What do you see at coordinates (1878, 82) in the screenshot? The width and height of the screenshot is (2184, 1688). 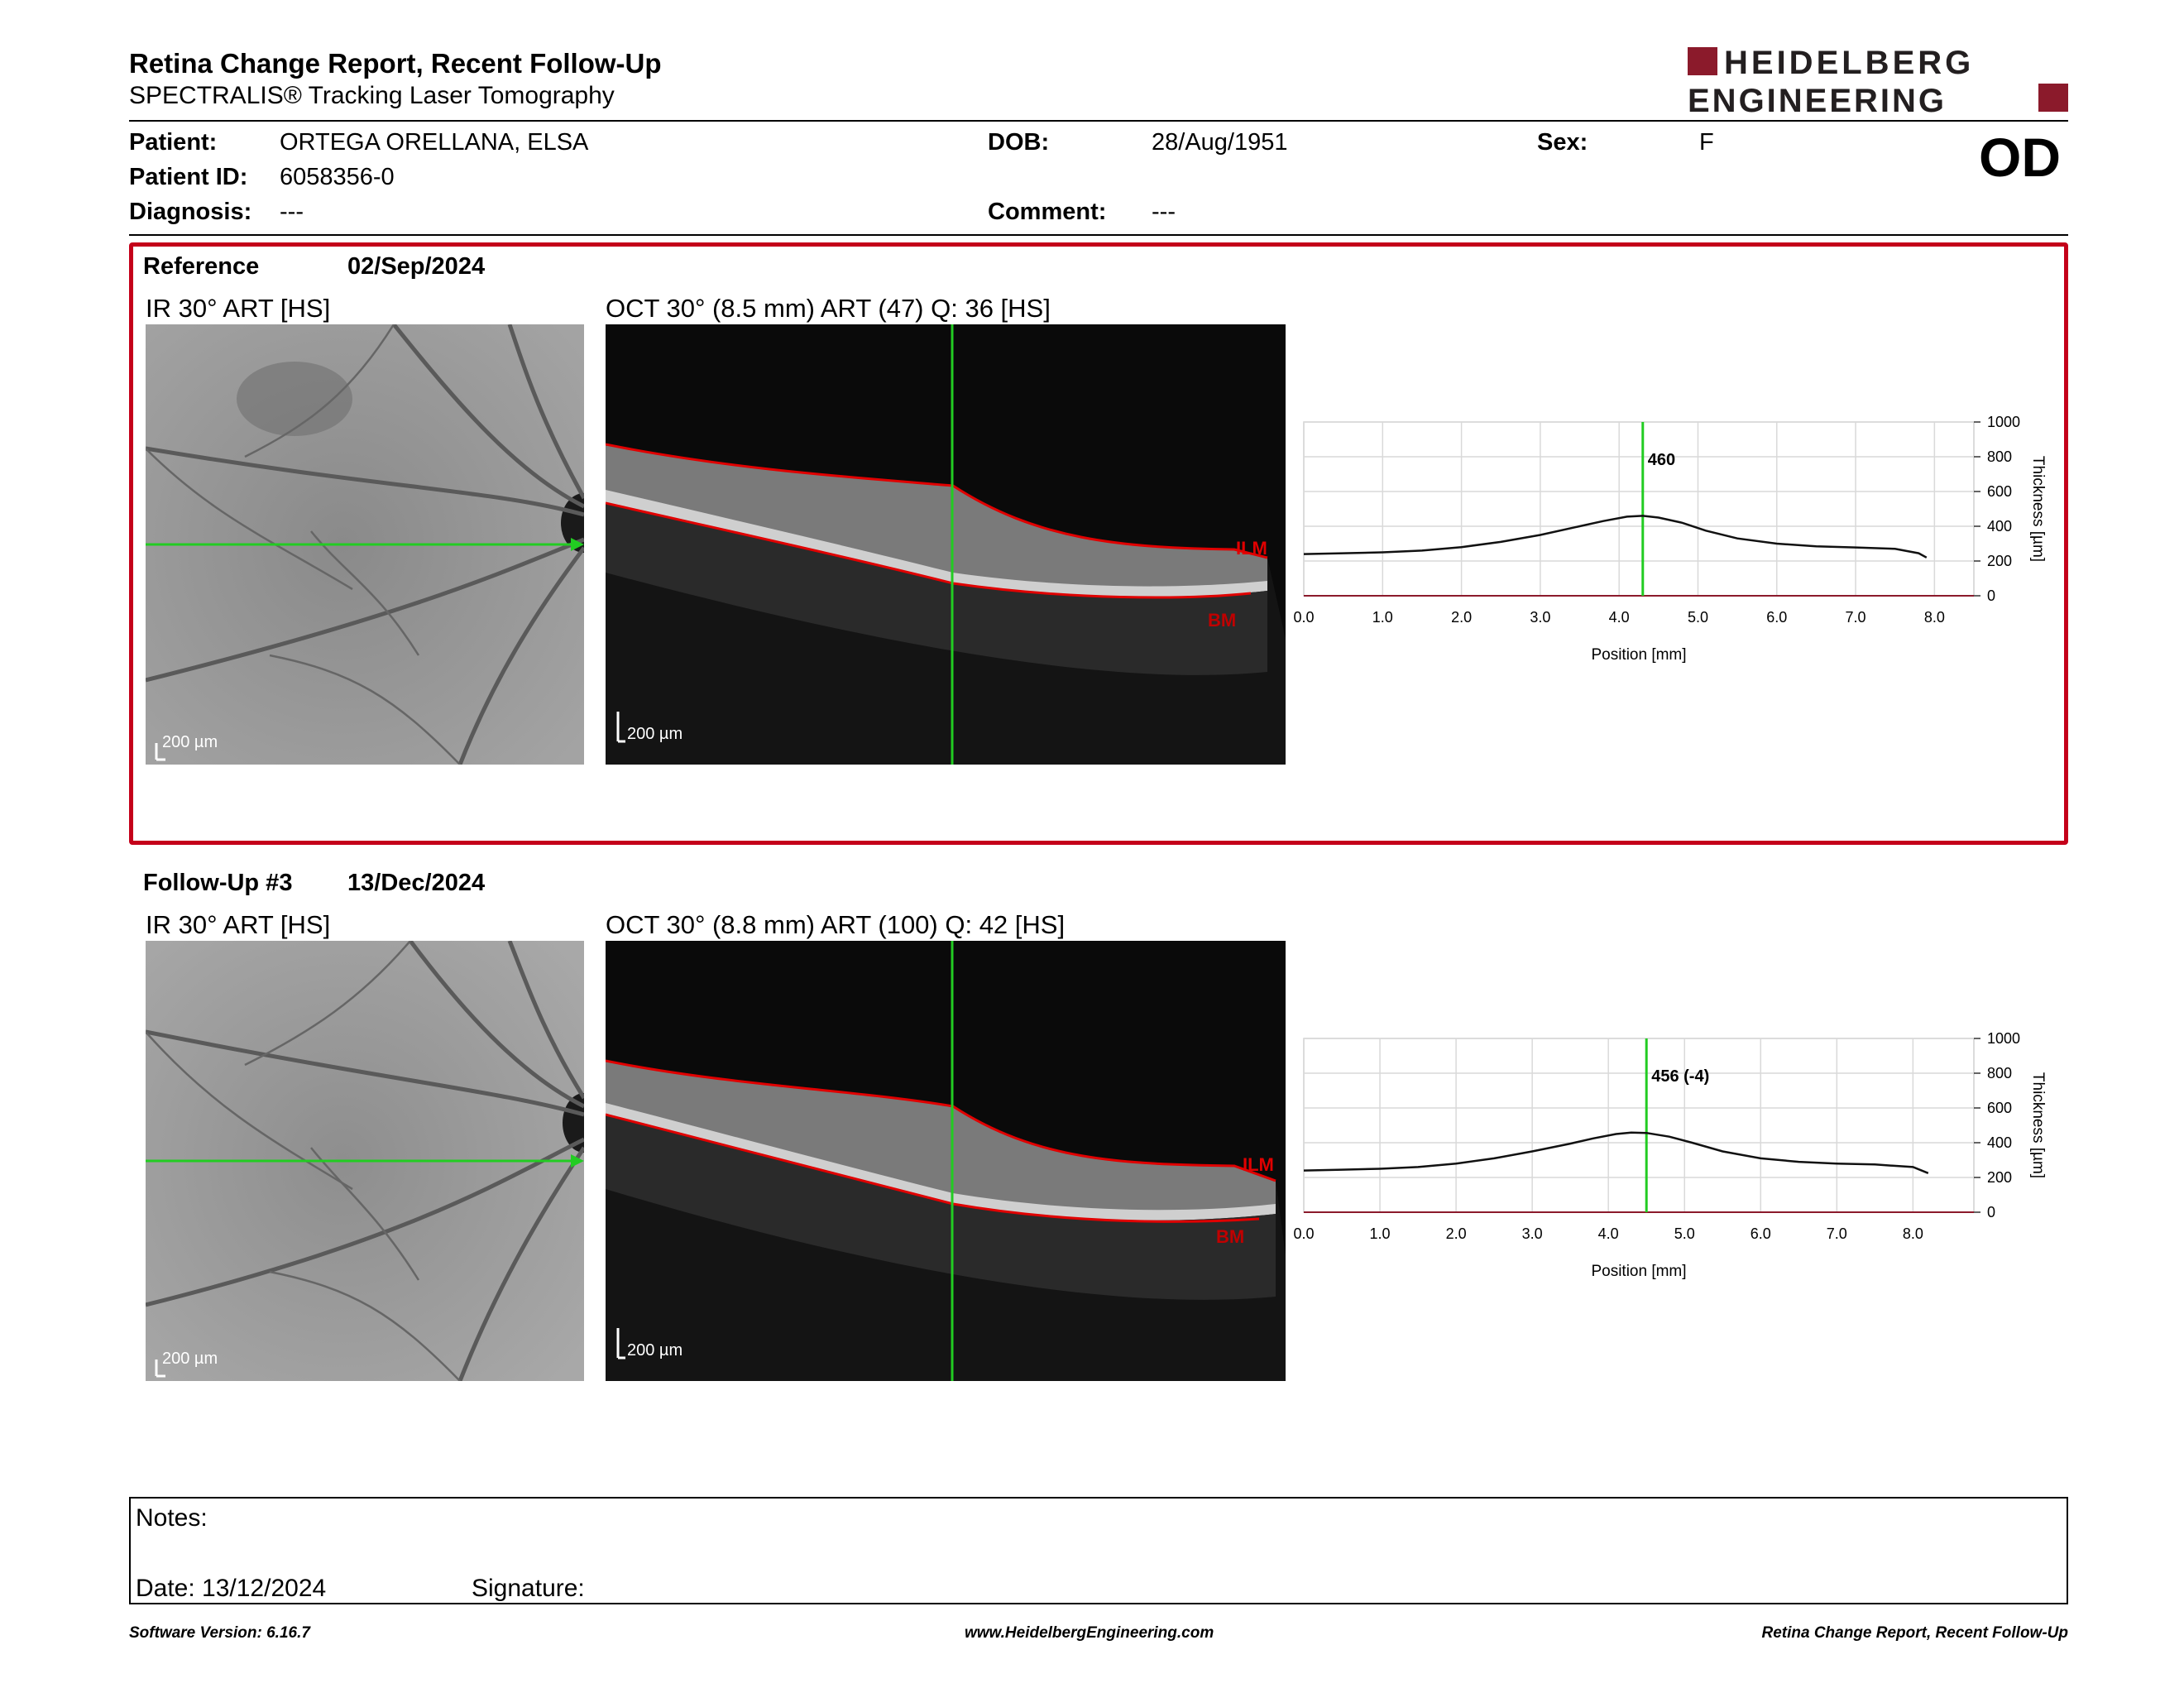 I see `heidelberg-logo: HEIDELBERG ENGINEERING` at bounding box center [1878, 82].